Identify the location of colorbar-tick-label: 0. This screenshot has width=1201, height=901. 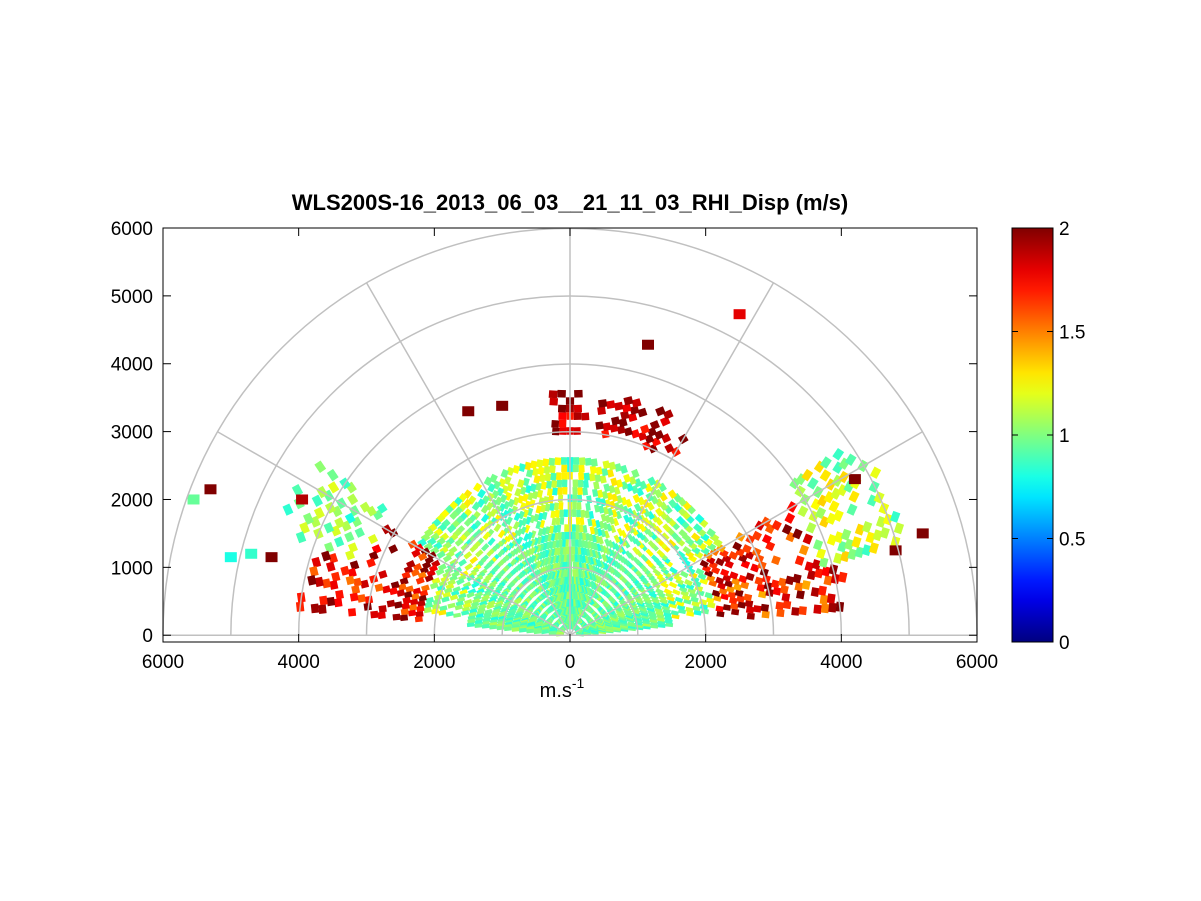
(1064, 643).